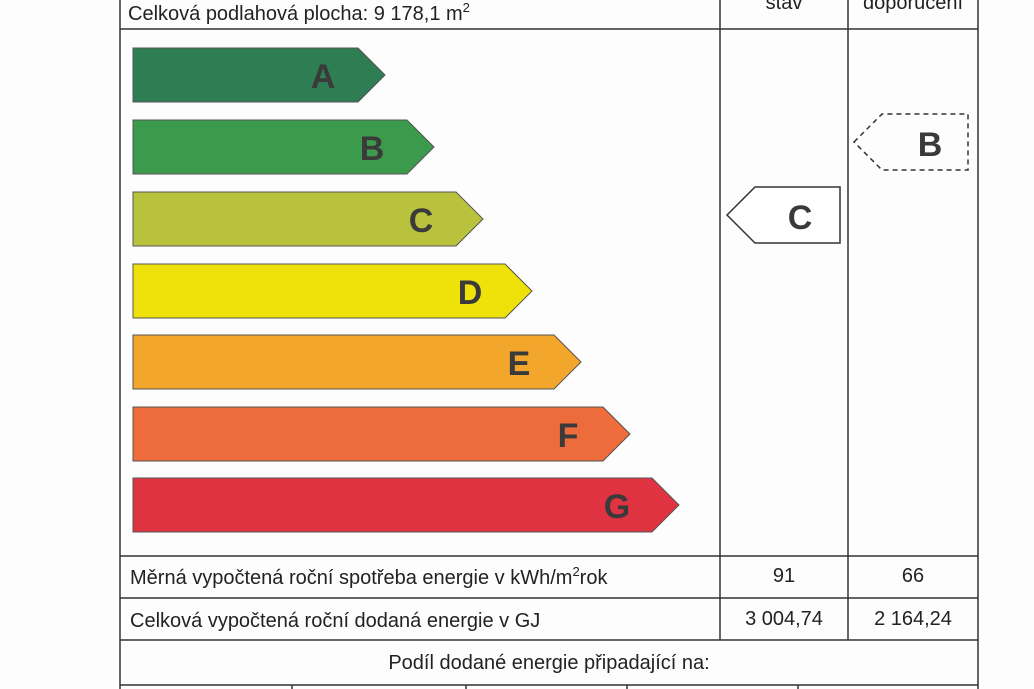  Describe the element at coordinates (372, 149) in the screenshot. I see `class-letter: B` at that location.